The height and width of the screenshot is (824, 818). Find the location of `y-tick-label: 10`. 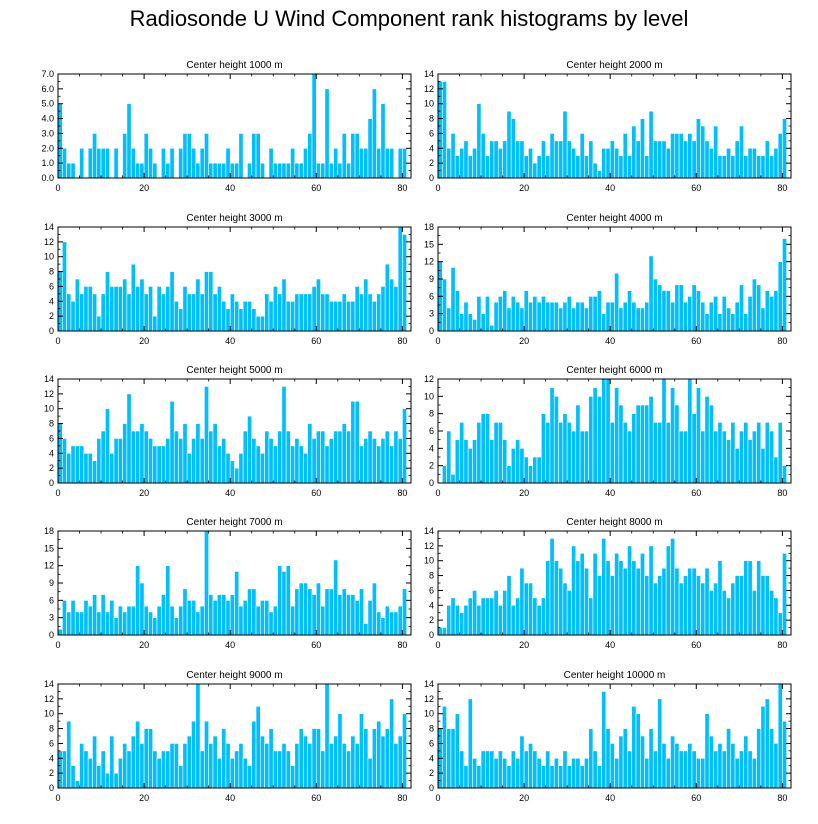

y-tick-label: 10 is located at coordinates (429, 561).